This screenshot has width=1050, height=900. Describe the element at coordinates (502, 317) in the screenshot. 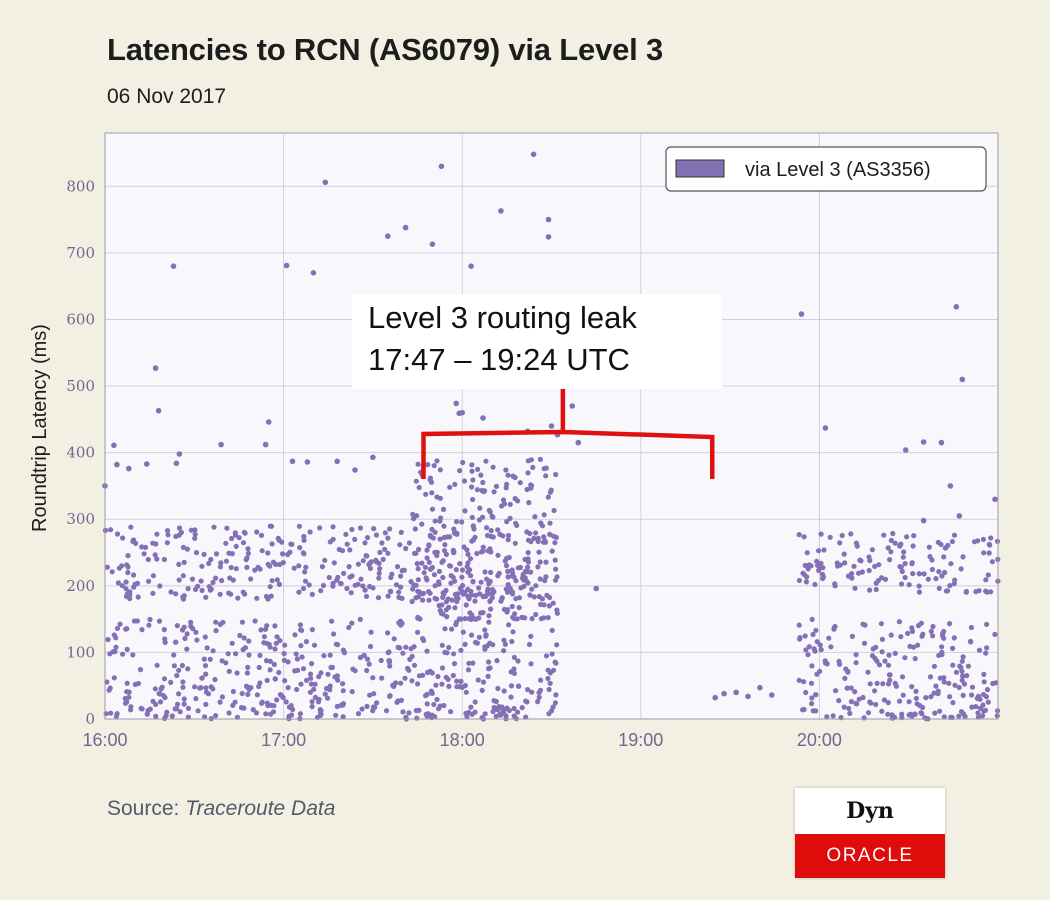

I see `annotation-line-1: Level 3 routing leak` at that location.